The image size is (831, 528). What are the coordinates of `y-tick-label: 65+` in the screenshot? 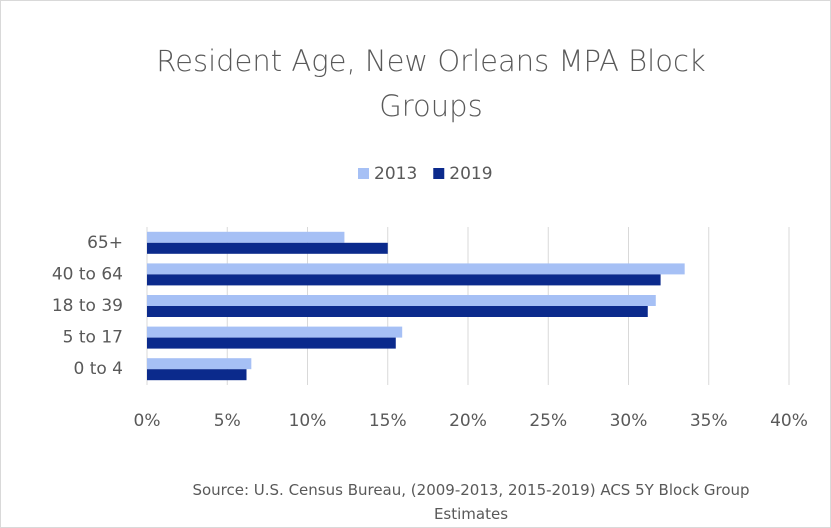 It's located at (105, 243).